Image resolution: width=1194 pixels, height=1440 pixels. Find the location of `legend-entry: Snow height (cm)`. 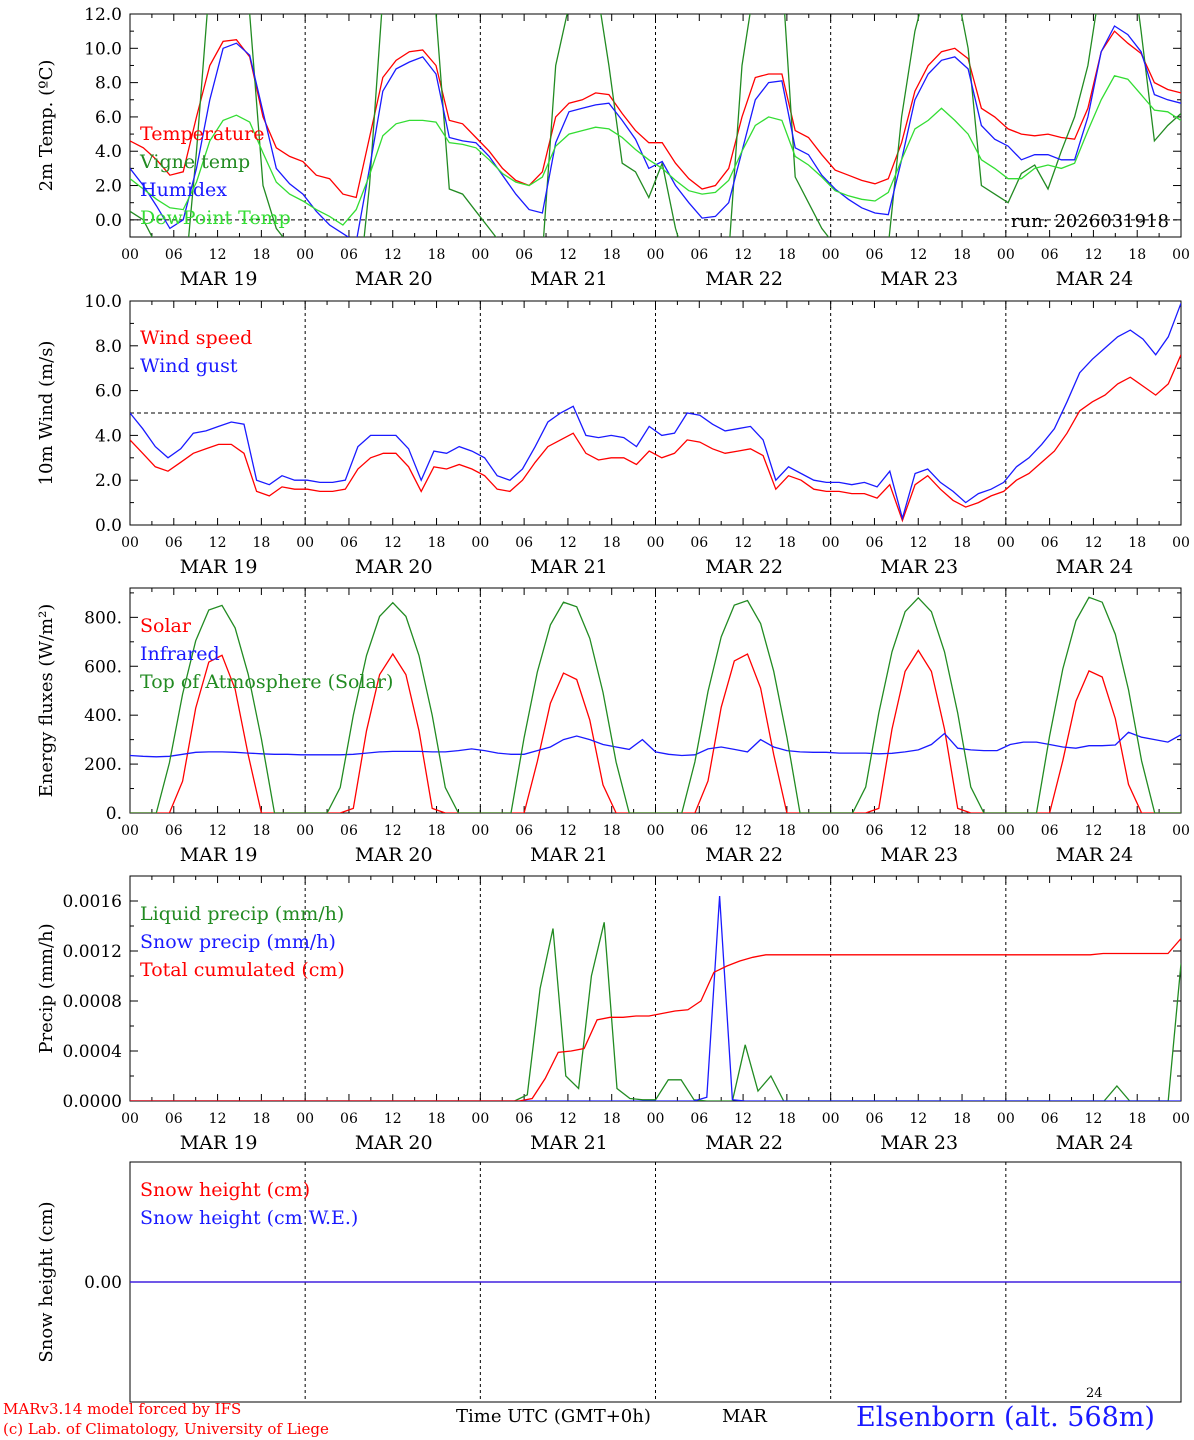

legend-entry: Snow height (cm) is located at coordinates (225, 1190).